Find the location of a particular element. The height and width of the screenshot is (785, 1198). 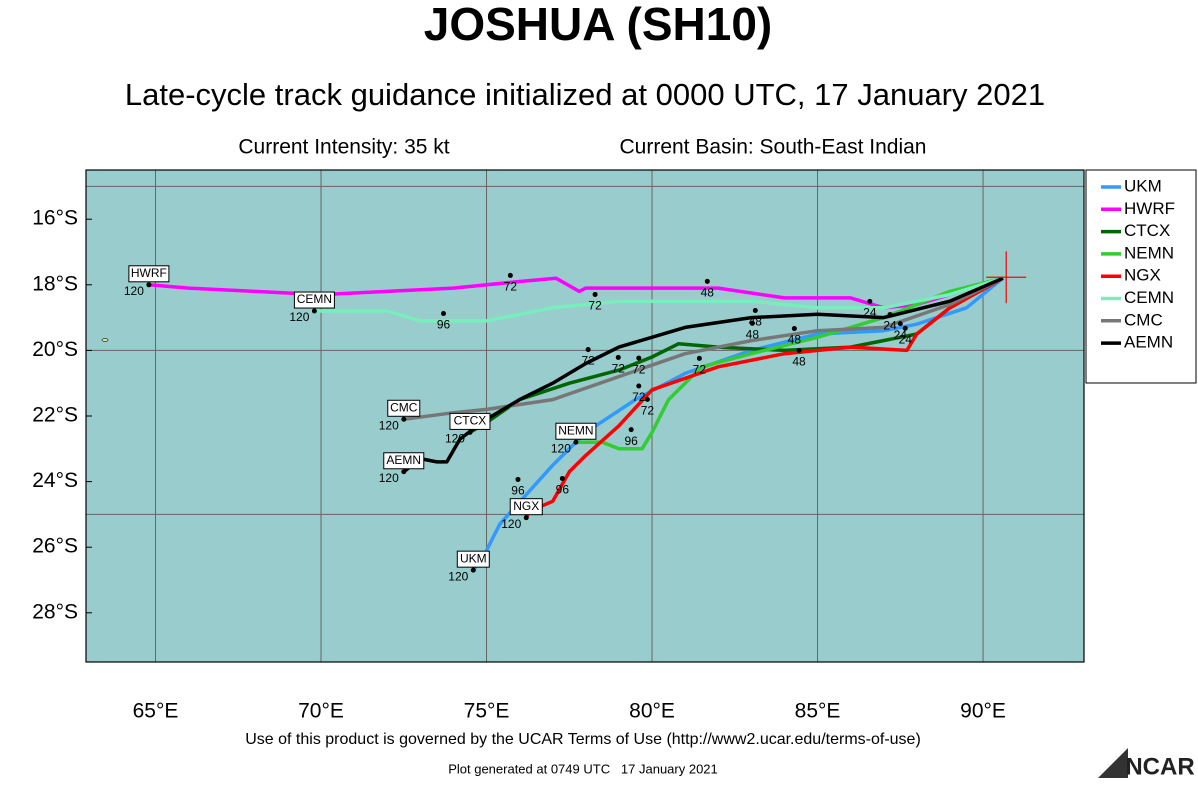

track-name: CEMN is located at coordinates (314, 299).